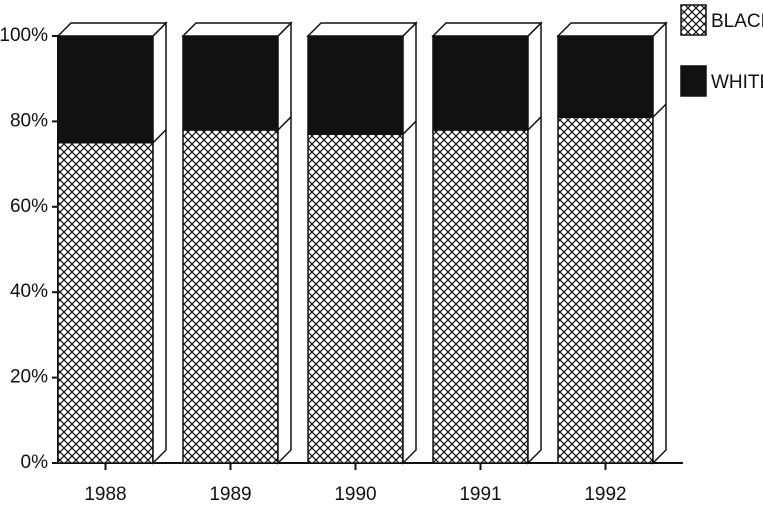  Describe the element at coordinates (230, 494) in the screenshot. I see `x-tick-label: 1989` at that location.